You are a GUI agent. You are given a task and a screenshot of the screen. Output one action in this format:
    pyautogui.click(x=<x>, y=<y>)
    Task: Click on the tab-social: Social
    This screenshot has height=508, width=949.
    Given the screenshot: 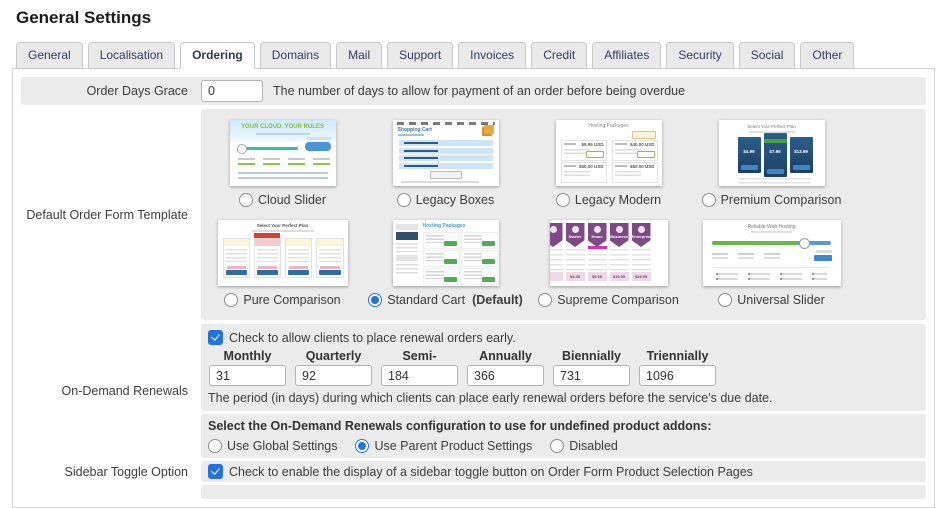 What is the action you would take?
    pyautogui.click(x=767, y=55)
    